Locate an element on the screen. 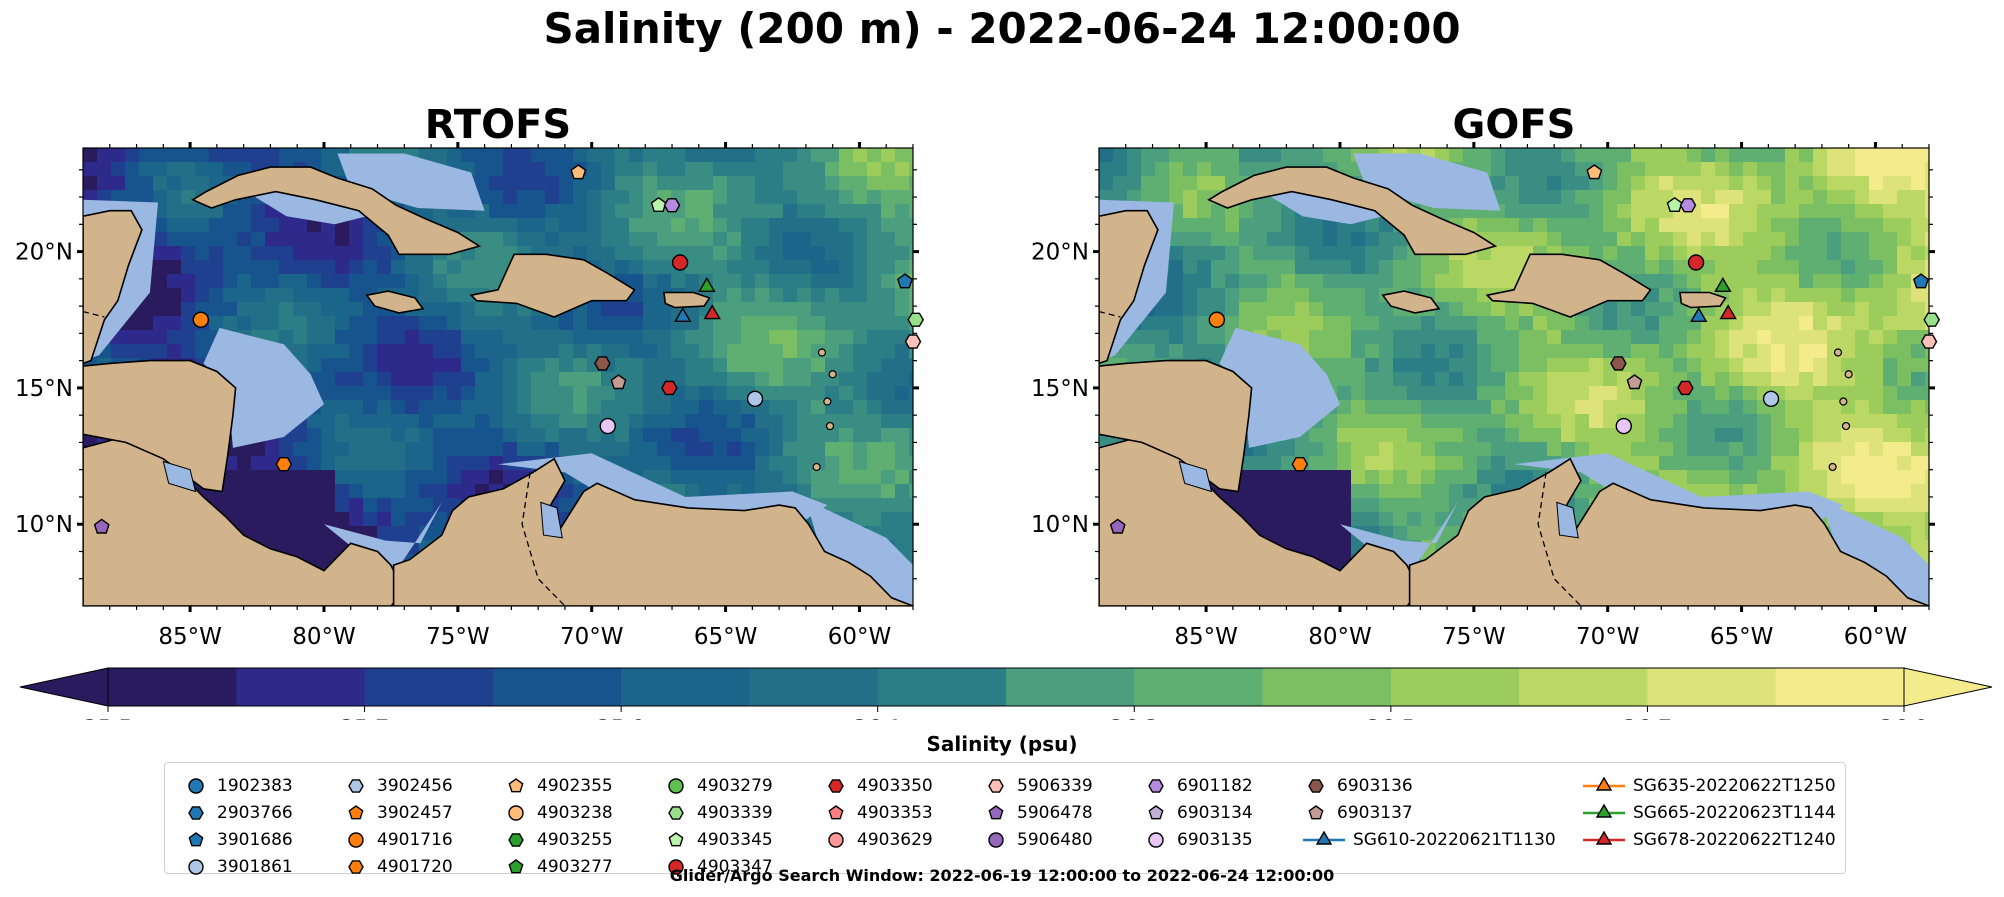 The height and width of the screenshot is (897, 2004). legend-entry: 4903347 is located at coordinates (718, 867).